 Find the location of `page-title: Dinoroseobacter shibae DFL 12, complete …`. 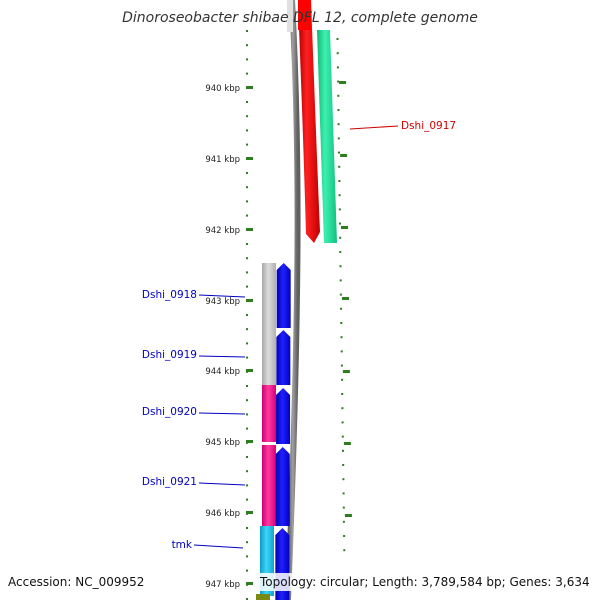

page-title: Dinoroseobacter shibae DFL 12, complete … is located at coordinates (300, 18).